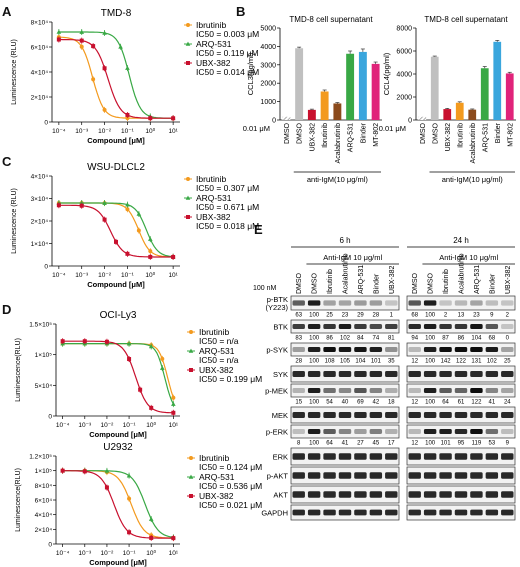 This screenshot has height=567, width=520. I want to click on concentration-label: 100 nM, so click(265, 288).